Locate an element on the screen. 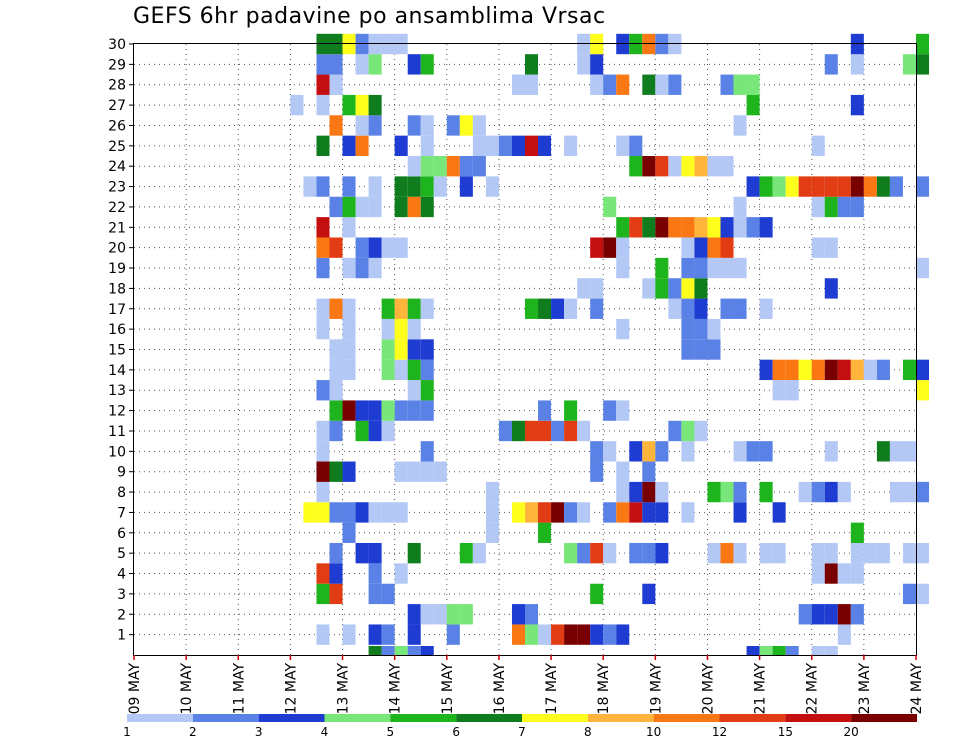 The height and width of the screenshot is (742, 960). legend-label: 4 is located at coordinates (325, 732).